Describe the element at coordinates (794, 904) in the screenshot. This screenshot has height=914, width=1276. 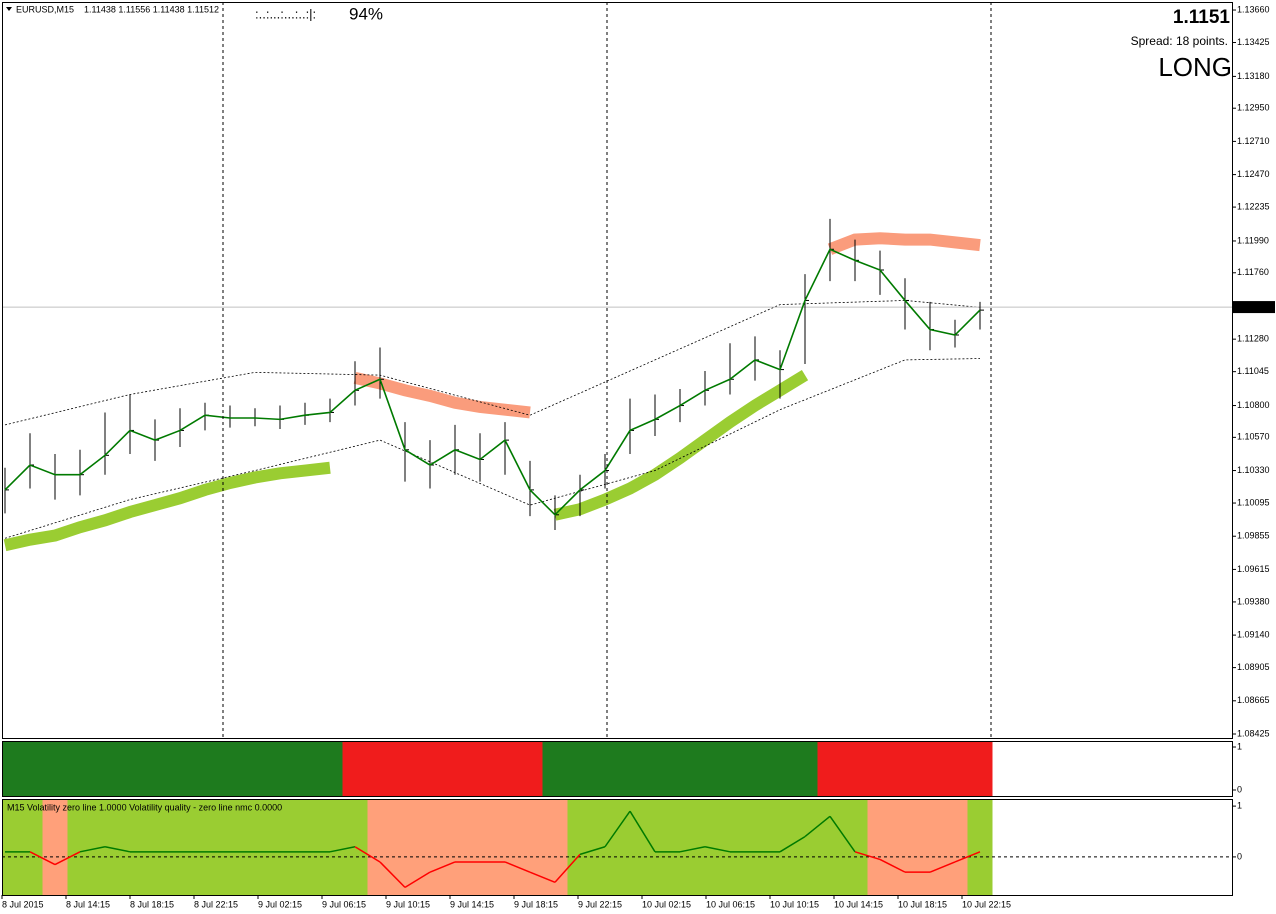
I see `x-tick-label: 10 Jul 10:15` at that location.